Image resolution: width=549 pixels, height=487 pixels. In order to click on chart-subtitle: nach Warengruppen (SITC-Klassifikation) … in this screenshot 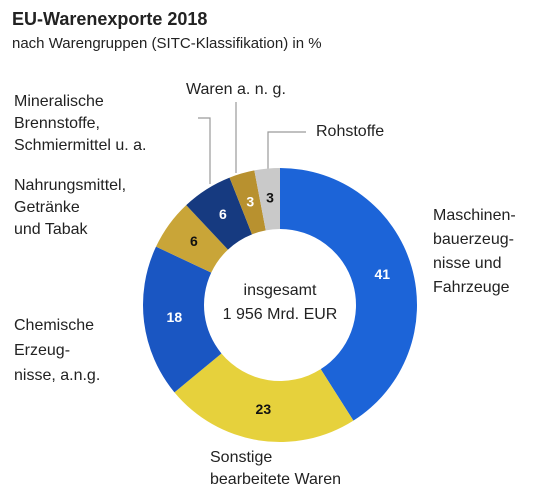, I will do `click(167, 43)`.